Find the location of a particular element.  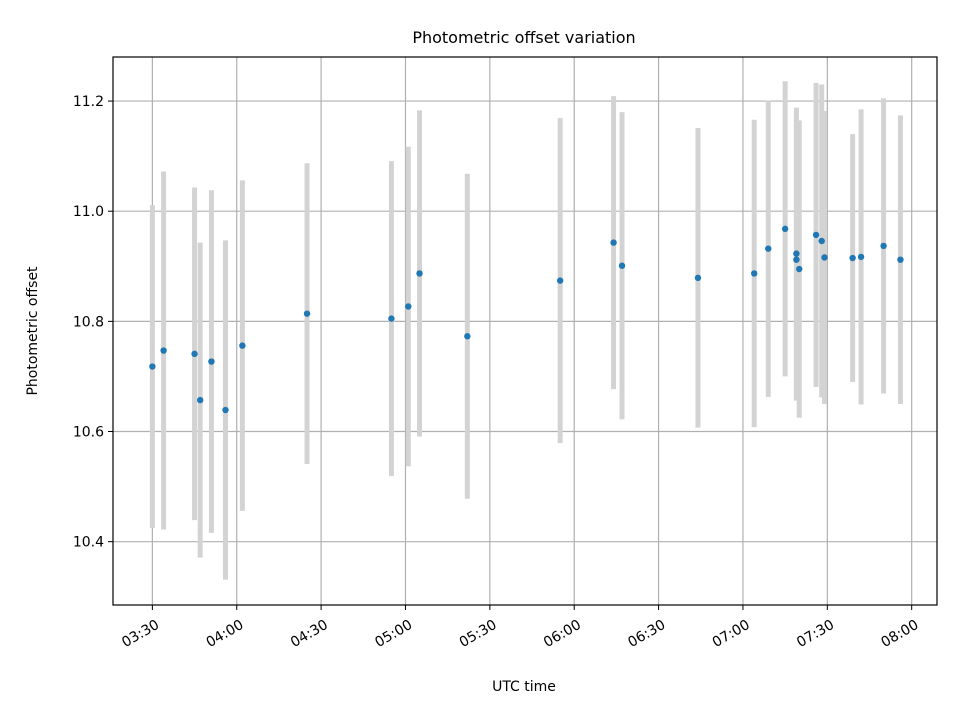

x-axis-label: UTC time is located at coordinates (524, 687).